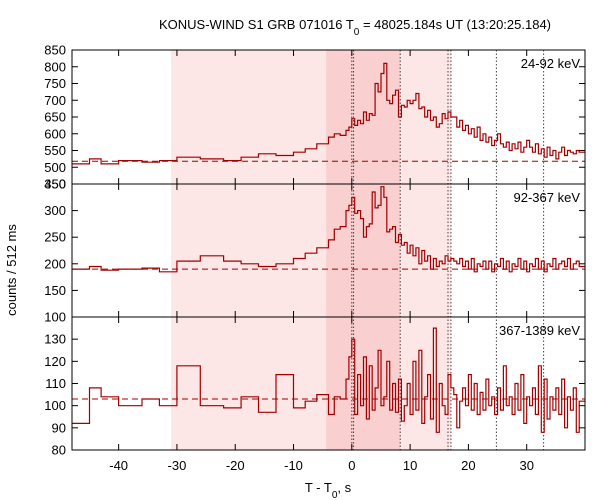  What do you see at coordinates (55, 117) in the screenshot?
I see `y-tick-label-0-4: 650` at bounding box center [55, 117].